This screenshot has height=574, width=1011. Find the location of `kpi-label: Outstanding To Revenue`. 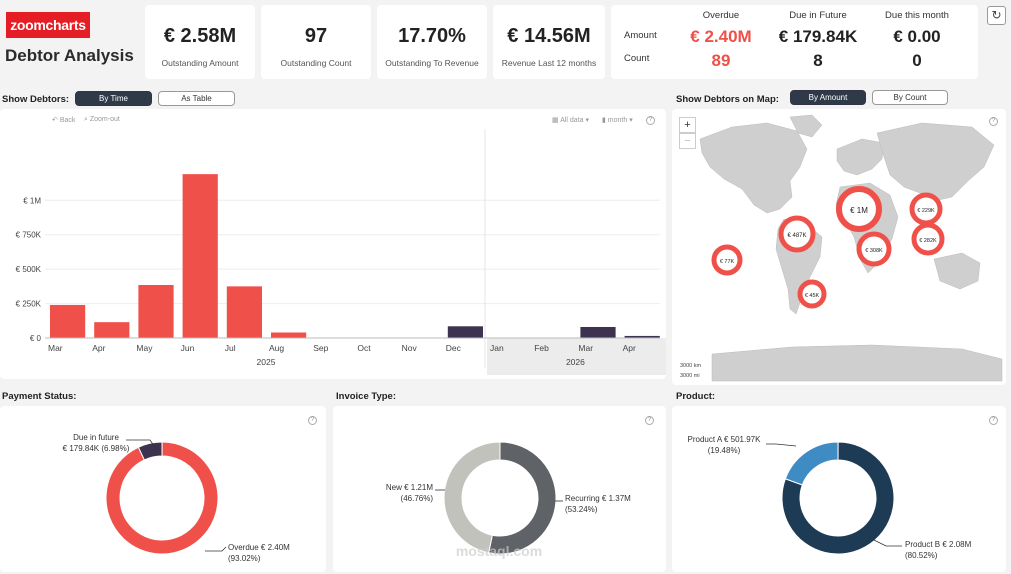

kpi-label: Outstanding To Revenue is located at coordinates (432, 63).